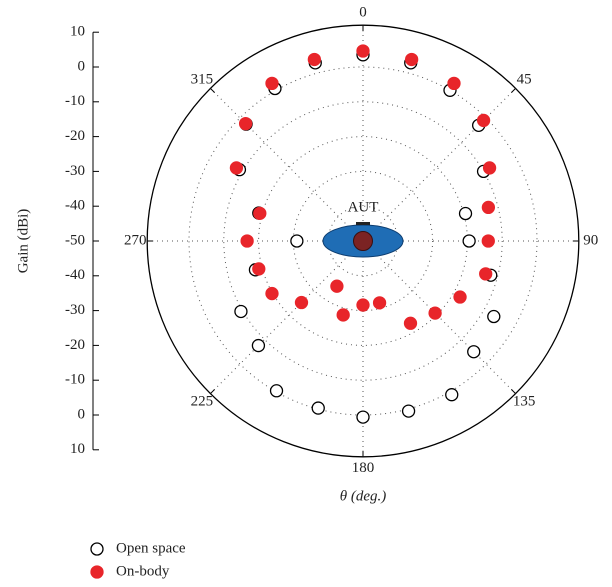  I want to click on theta-tick-label: 315, so click(202, 79).